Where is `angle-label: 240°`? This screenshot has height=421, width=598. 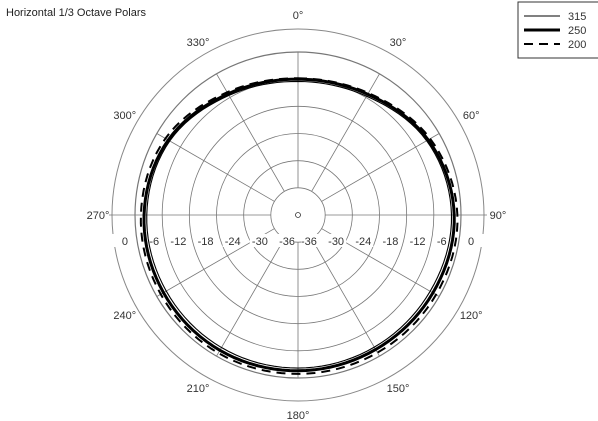
angle-label: 240° is located at coordinates (124, 316).